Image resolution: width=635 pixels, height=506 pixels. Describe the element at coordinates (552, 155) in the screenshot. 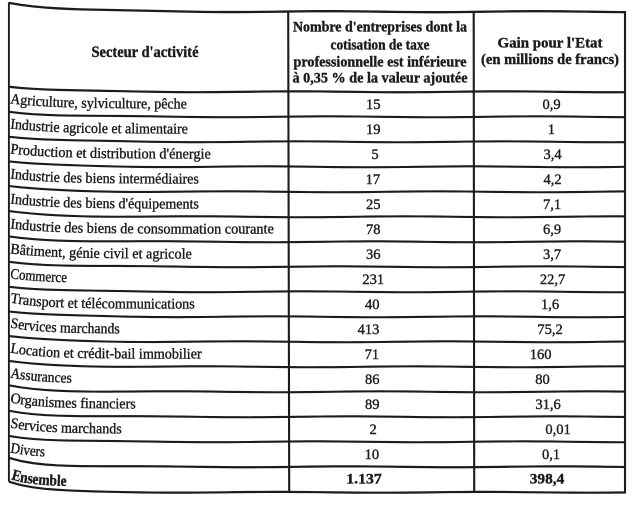

I see `svg-text: 3,4` at that location.